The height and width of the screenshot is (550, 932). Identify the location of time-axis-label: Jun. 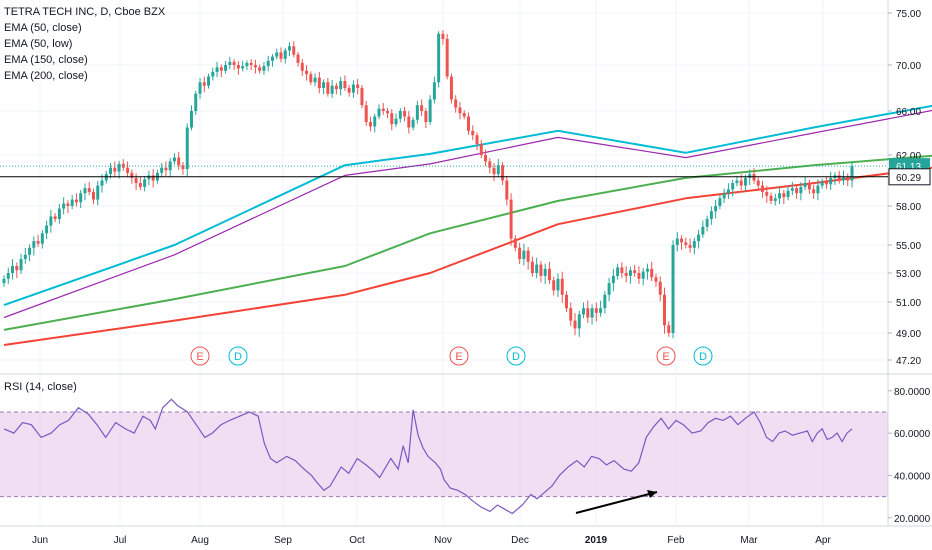
(40, 540).